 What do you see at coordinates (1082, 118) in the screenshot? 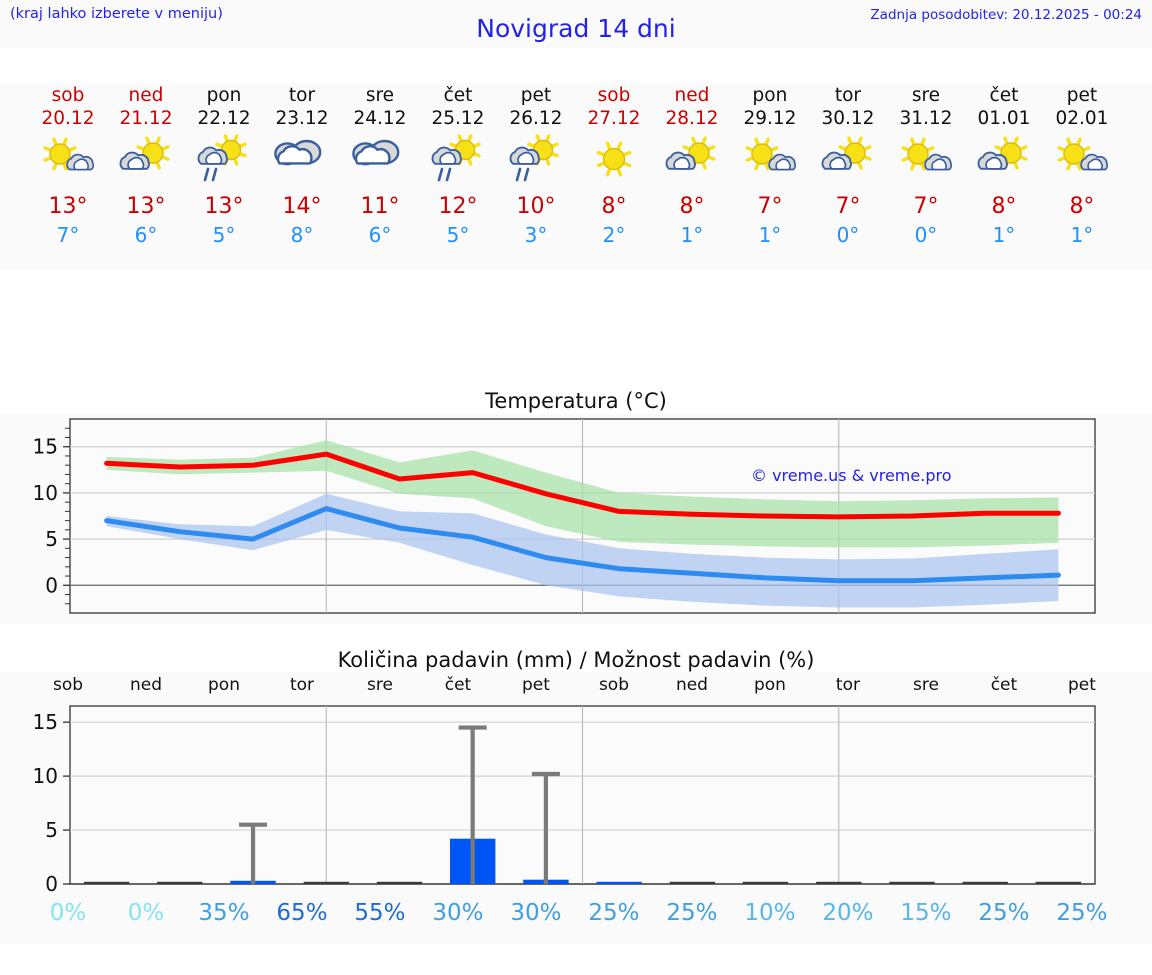
I see `day-date-label: 02.01` at bounding box center [1082, 118].